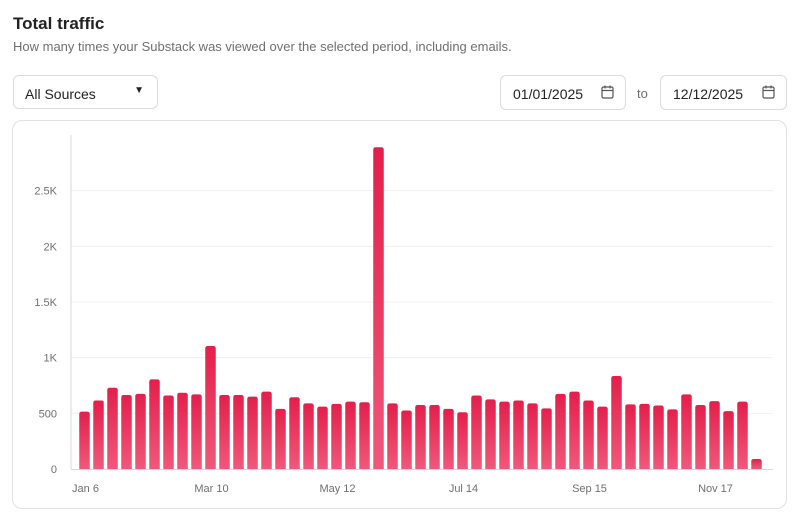 This screenshot has height=524, width=799. I want to click on x-tick-label: May 12, so click(337, 489).